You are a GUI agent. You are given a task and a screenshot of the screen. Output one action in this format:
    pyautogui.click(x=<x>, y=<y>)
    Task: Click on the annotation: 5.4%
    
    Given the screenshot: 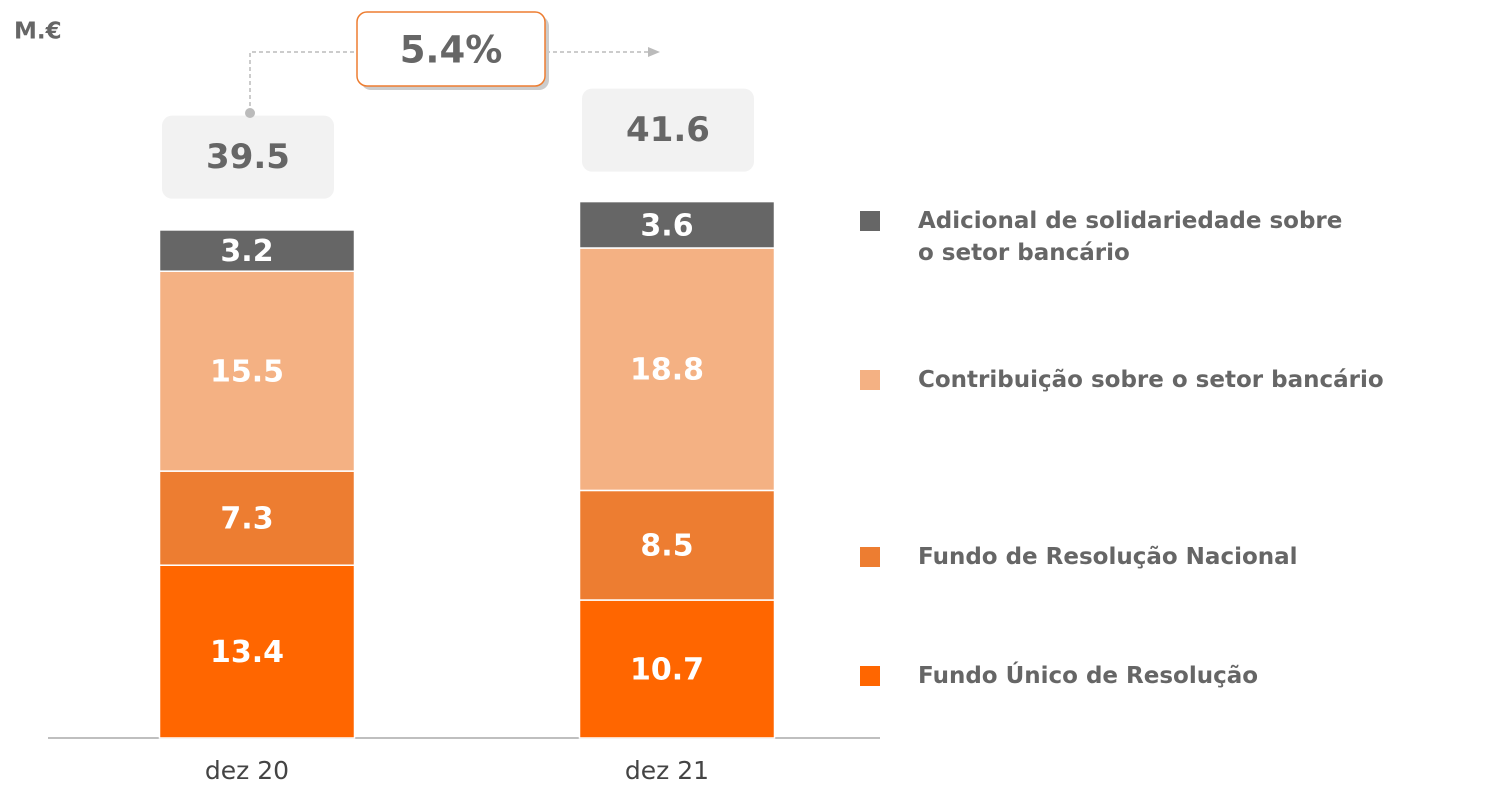 What is the action you would take?
    pyautogui.click(x=451, y=50)
    